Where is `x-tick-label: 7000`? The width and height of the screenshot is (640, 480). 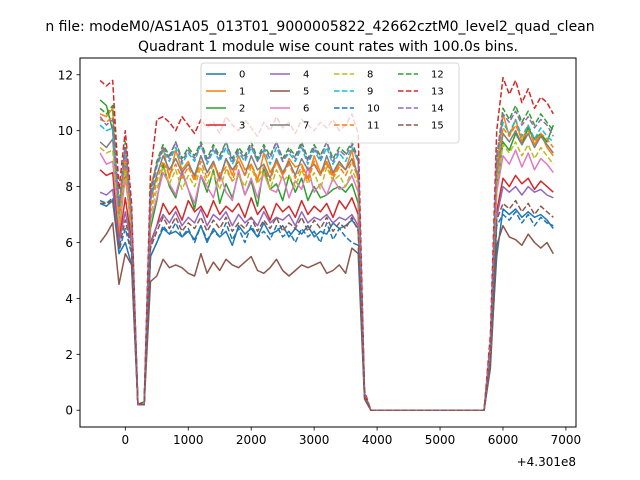
x-tick-label: 7000 is located at coordinates (566, 440).